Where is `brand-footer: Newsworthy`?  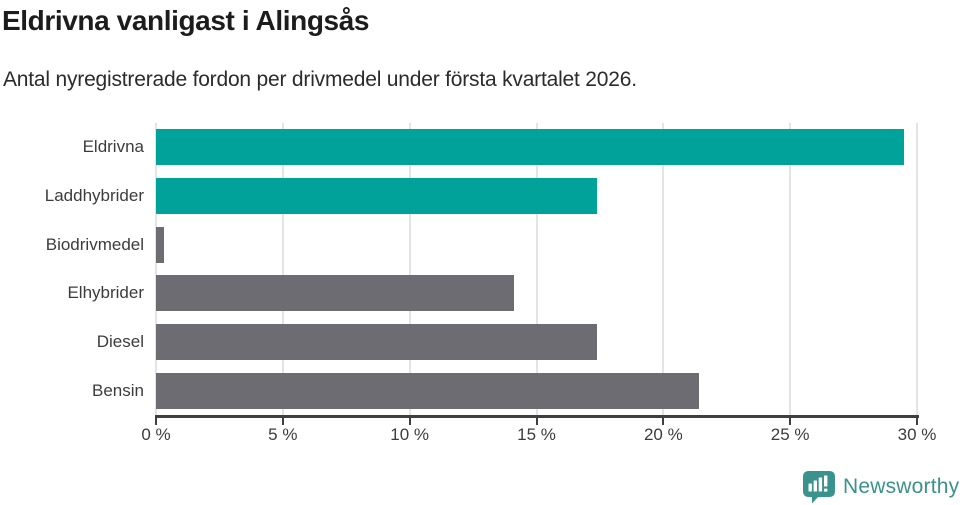 brand-footer: Newsworthy is located at coordinates (880, 487).